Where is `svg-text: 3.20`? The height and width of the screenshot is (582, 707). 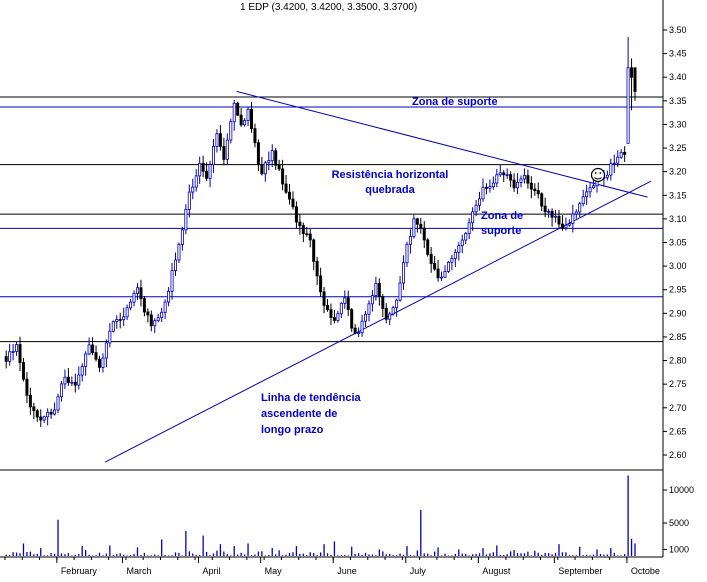 svg-text: 3.20 is located at coordinates (678, 172).